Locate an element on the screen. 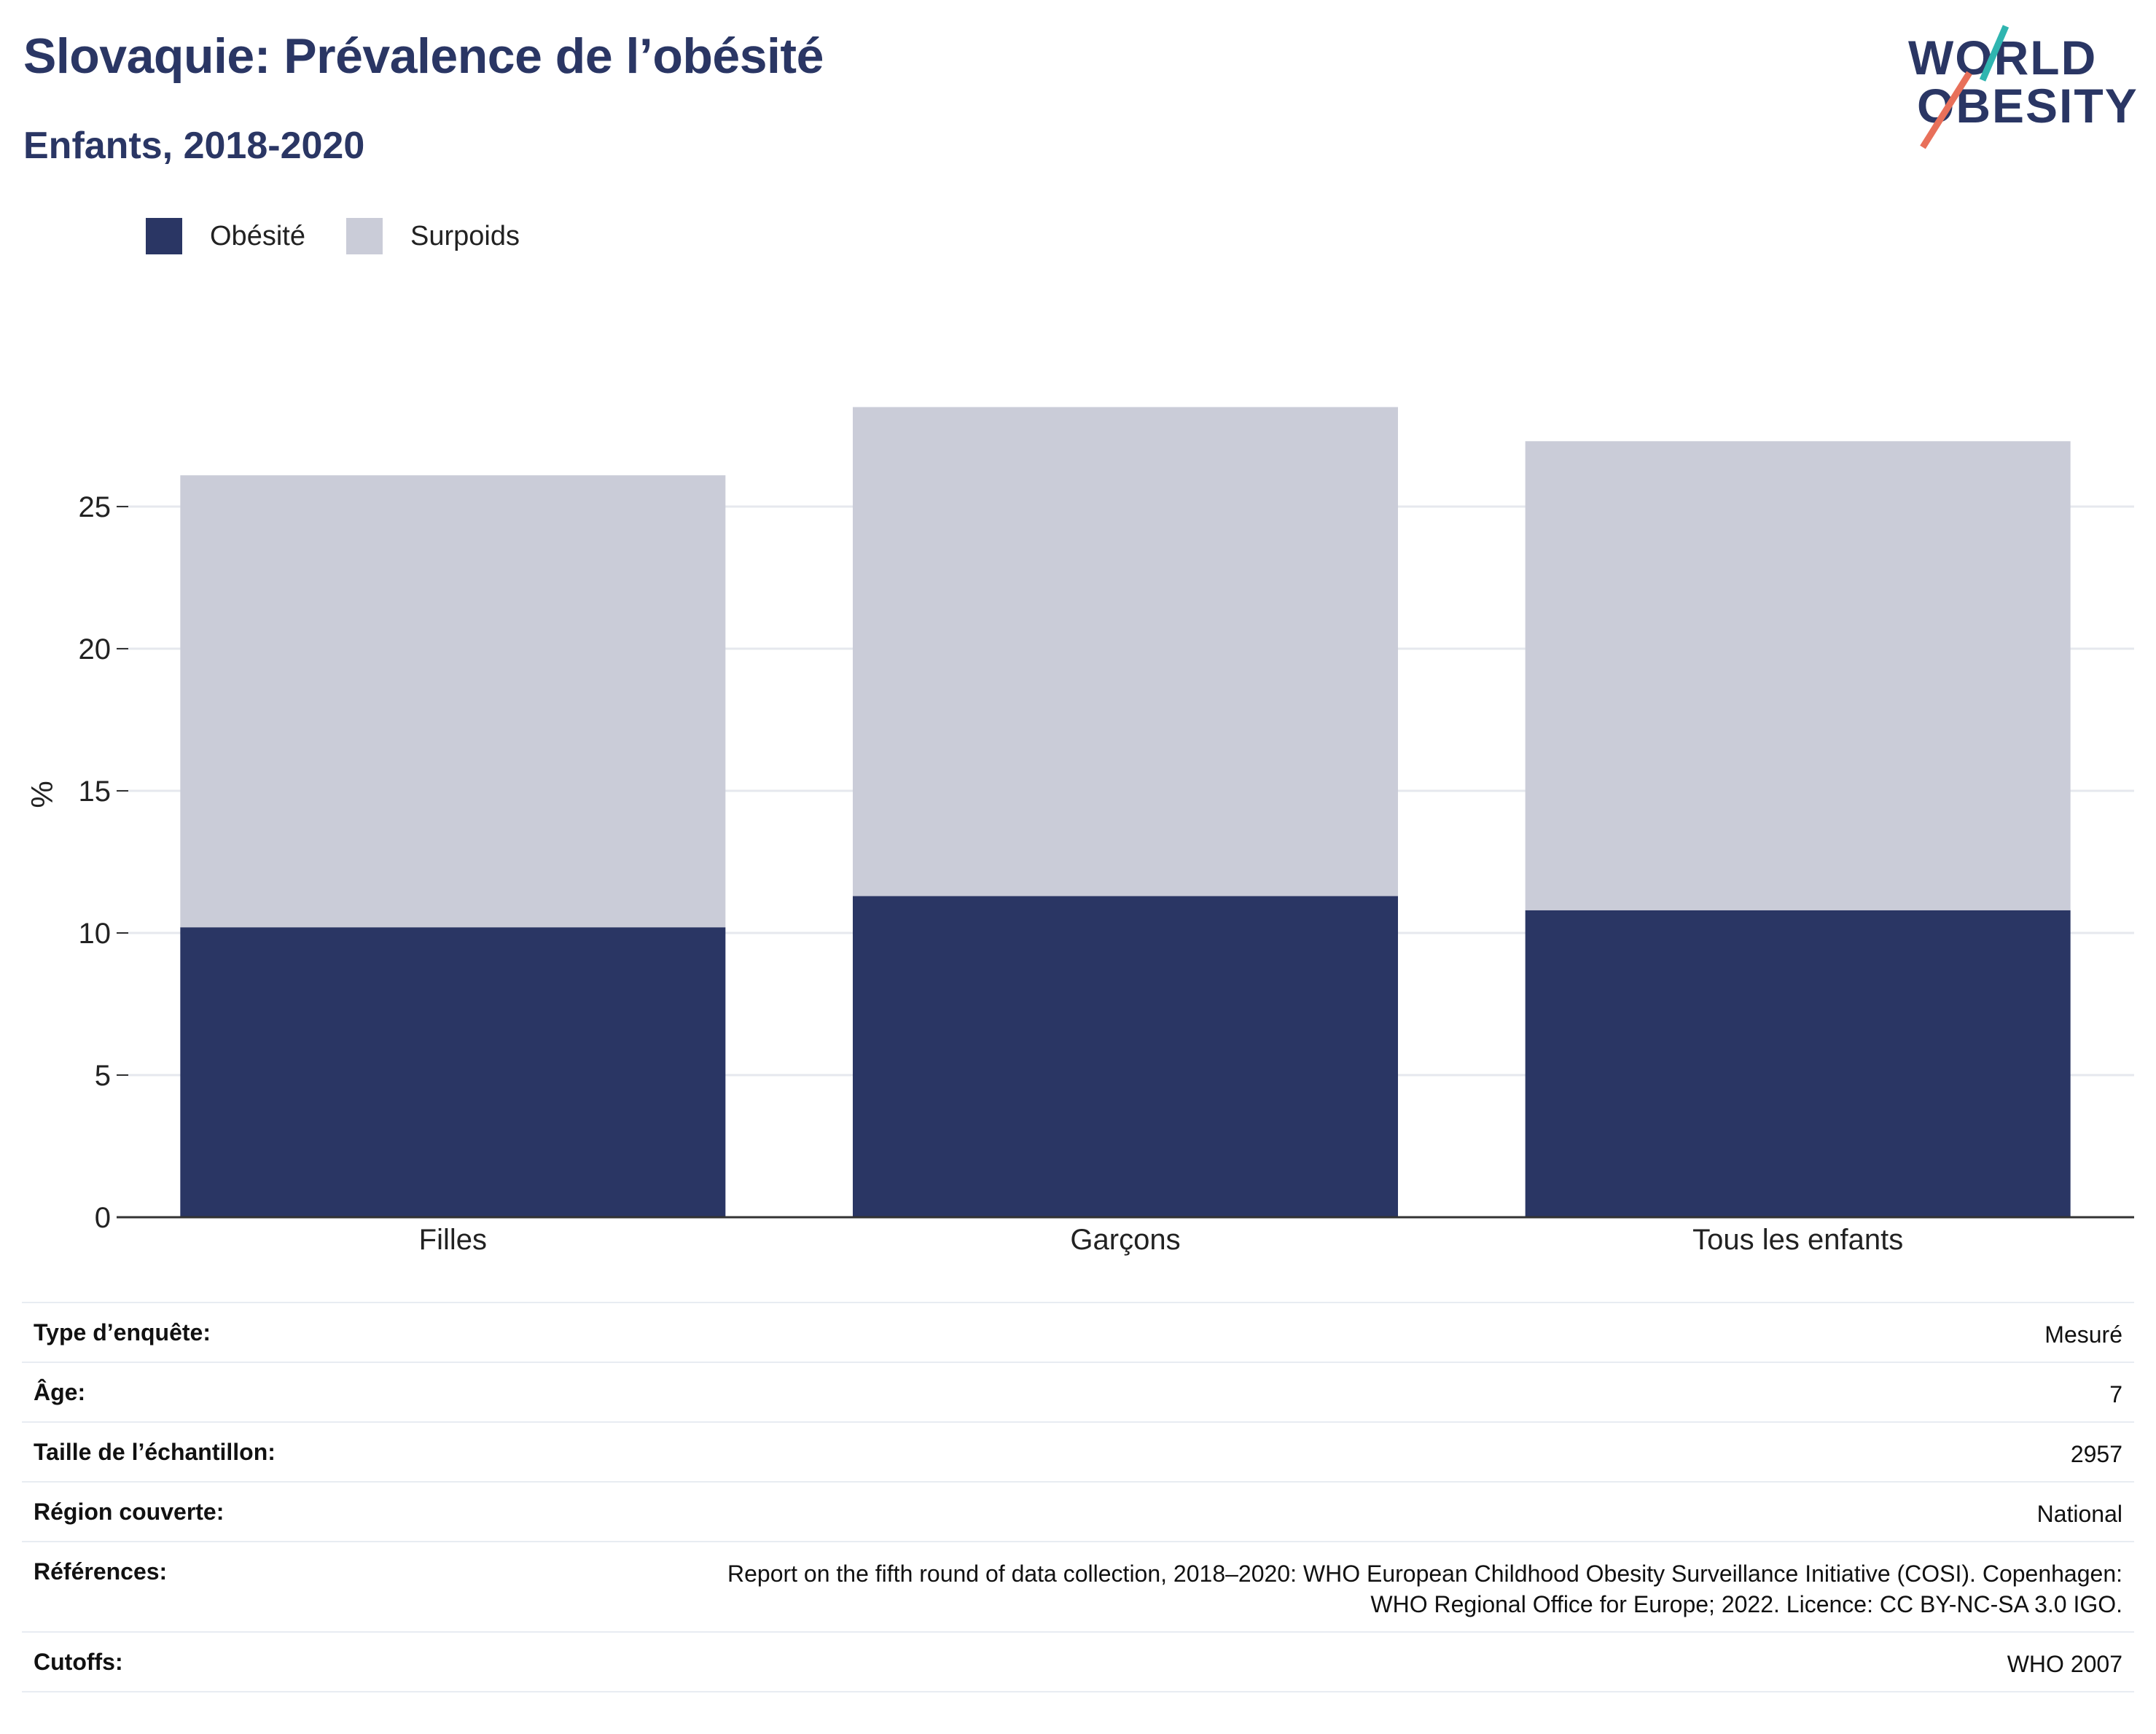  legend-label-obesity: Obésité is located at coordinates (257, 235).